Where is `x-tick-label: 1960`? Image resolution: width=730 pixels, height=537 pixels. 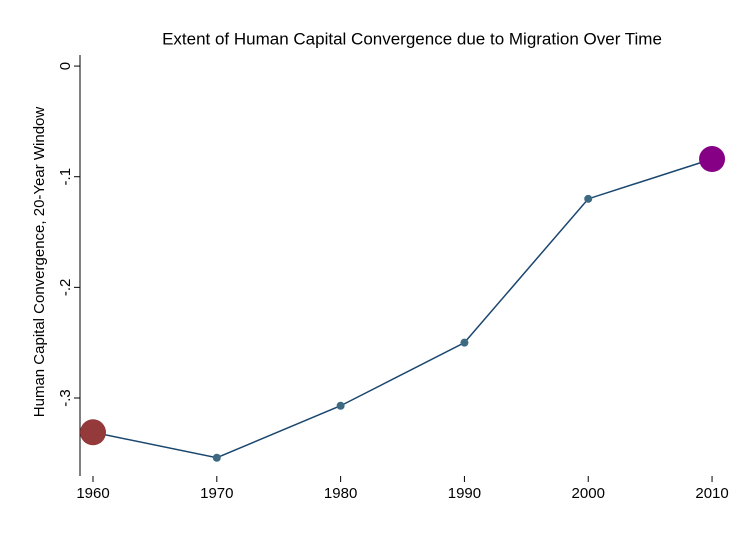 x-tick-label: 1960 is located at coordinates (92, 493).